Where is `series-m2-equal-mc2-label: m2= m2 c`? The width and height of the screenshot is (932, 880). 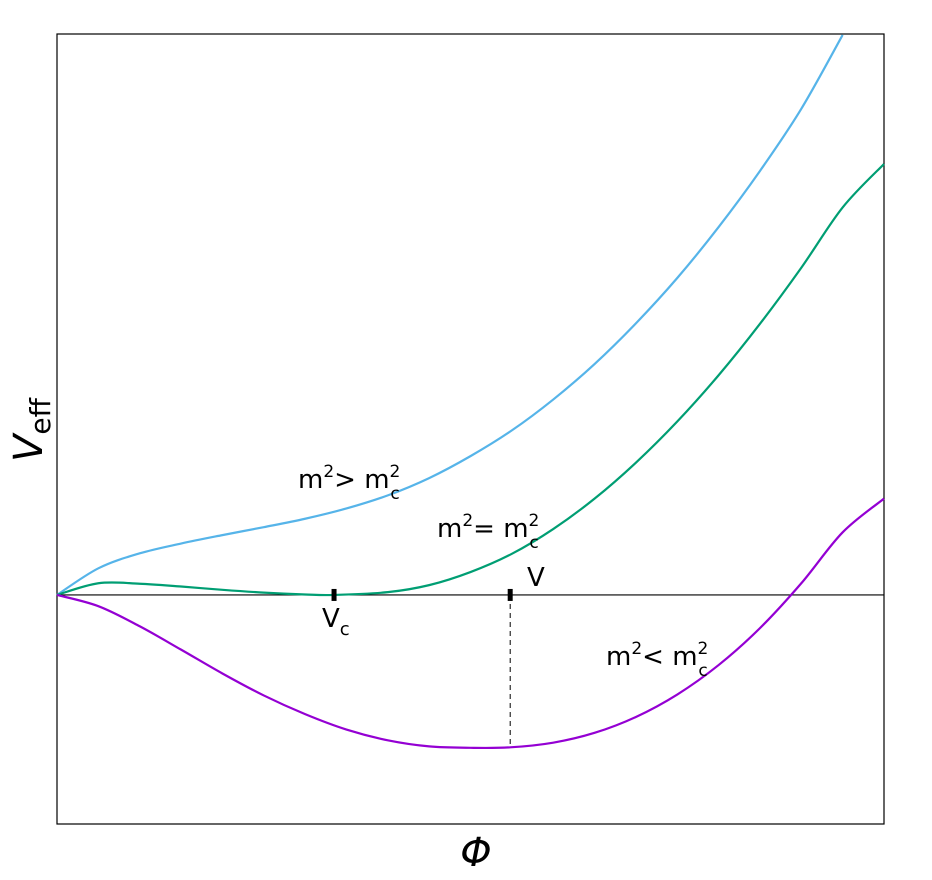 series-m2-equal-mc2-label: m2= m2 c is located at coordinates (488, 532).